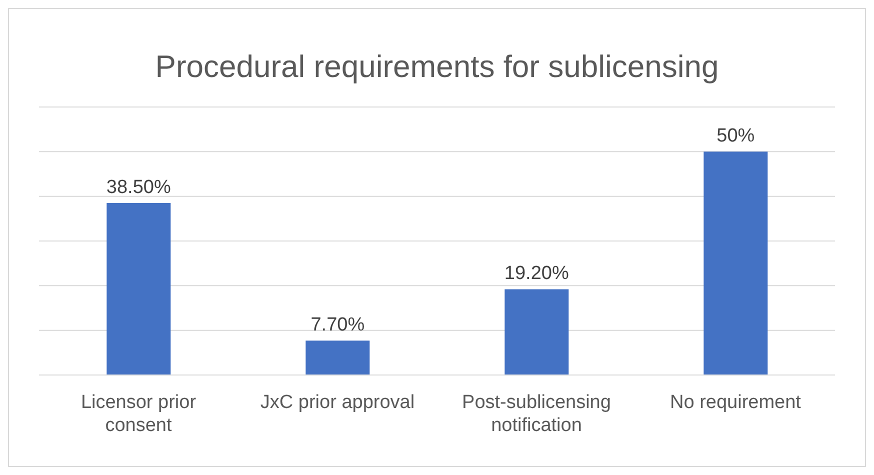 Image resolution: width=874 pixels, height=475 pixels. Describe the element at coordinates (536, 414) in the screenshot. I see `x-tick-label: Post-sublicensing notification` at that location.